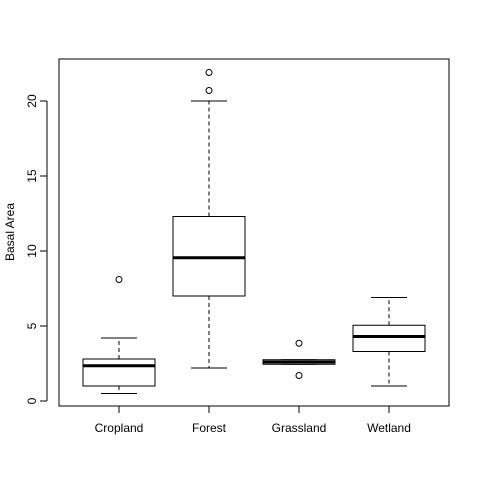 Image resolution: width=480 pixels, height=480 pixels. Describe the element at coordinates (32, 251) in the screenshot. I see `y-tick-label: 10` at that location.